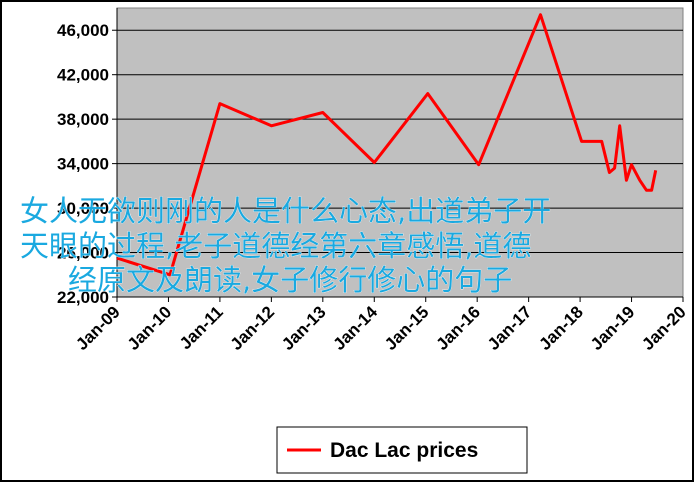 Image resolution: width=695 pixels, height=483 pixels. Describe the element at coordinates (404, 450) in the screenshot. I see `legend-label: Dac Lac prices` at that location.